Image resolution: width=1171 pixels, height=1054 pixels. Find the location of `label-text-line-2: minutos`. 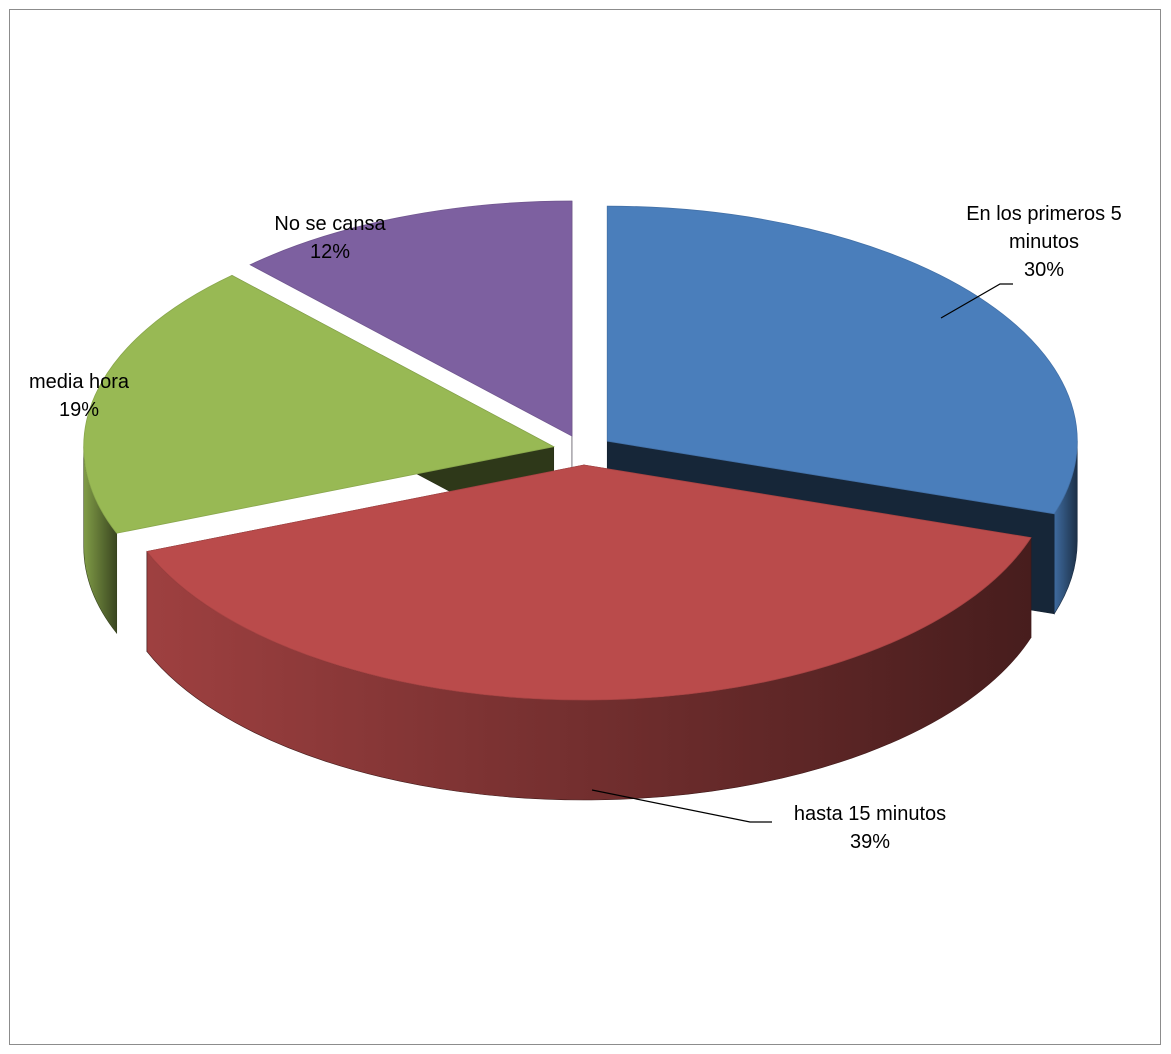

label-text-line-2: minutos is located at coordinates (1044, 242).